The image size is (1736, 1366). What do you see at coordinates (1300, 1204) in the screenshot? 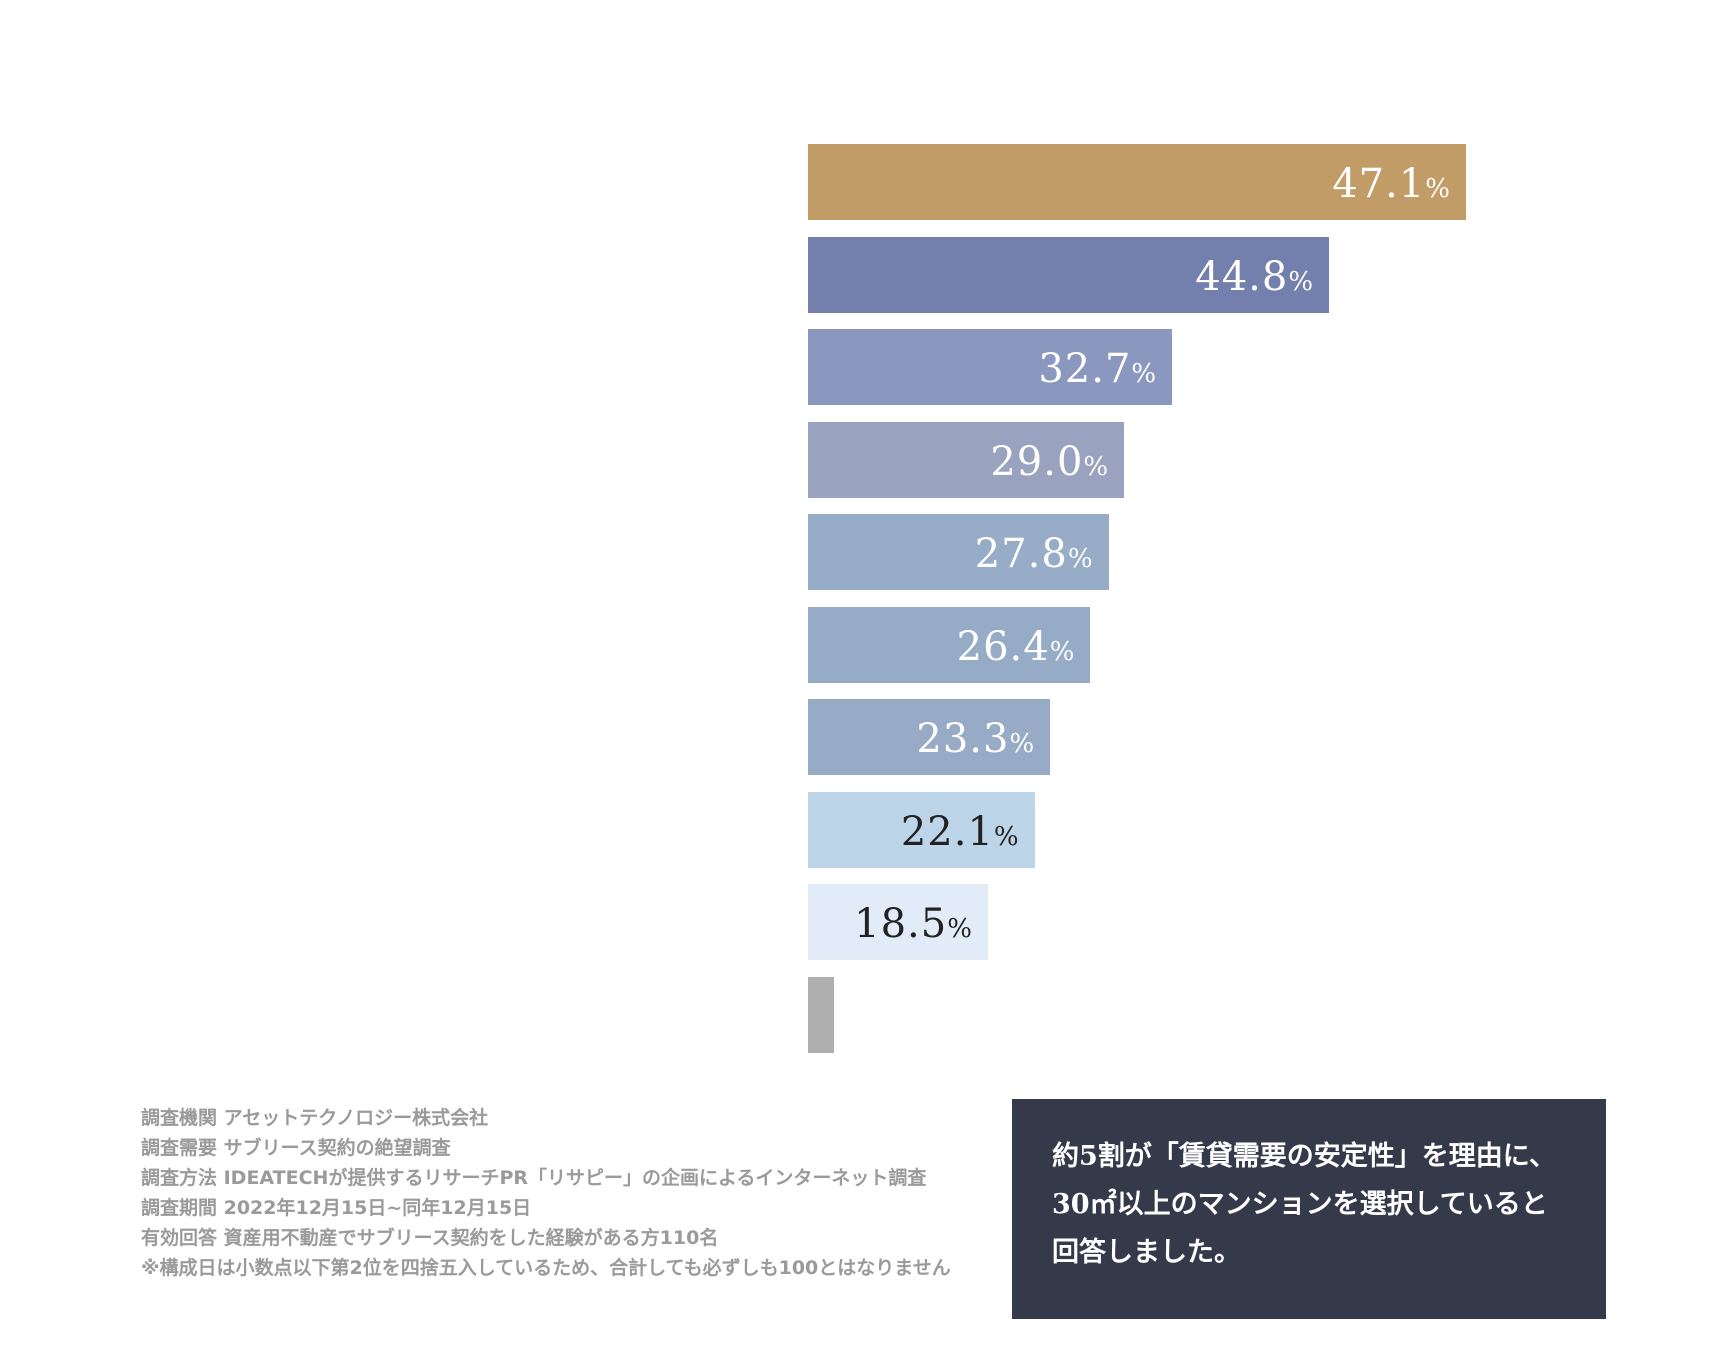
I see `callout-line: 30㎡以上のマンションを選択していると` at bounding box center [1300, 1204].